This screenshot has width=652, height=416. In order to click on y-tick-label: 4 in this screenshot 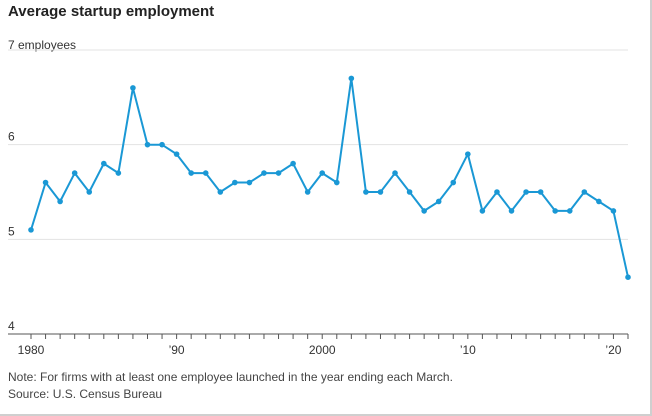, I will do `click(11, 326)`.